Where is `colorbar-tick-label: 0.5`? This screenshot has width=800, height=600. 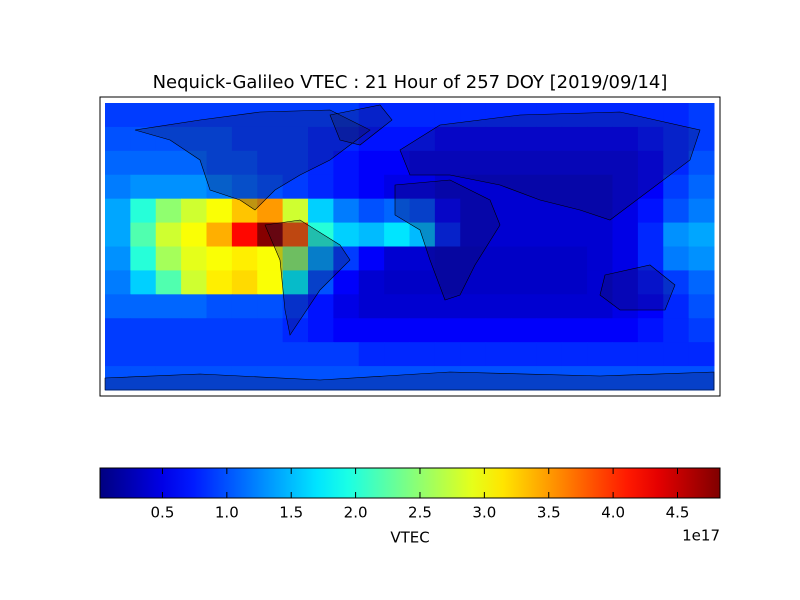 colorbar-tick-label: 0.5 is located at coordinates (163, 513).